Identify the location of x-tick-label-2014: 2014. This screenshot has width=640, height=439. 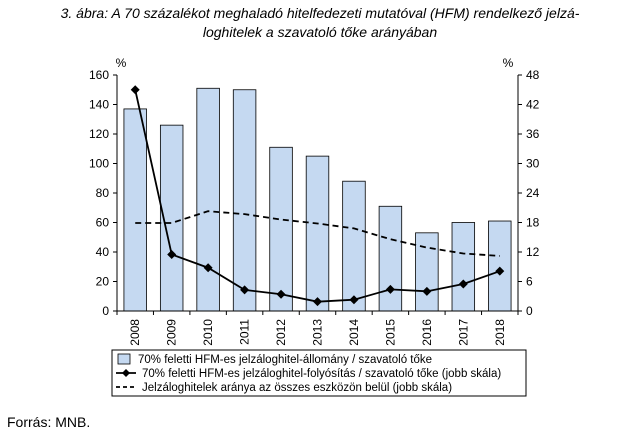
(354, 332).